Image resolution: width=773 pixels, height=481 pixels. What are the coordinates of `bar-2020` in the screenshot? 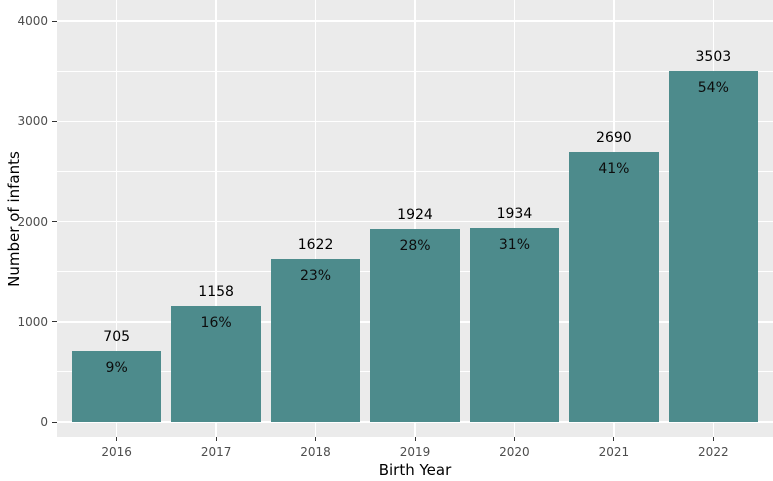 It's located at (514, 325).